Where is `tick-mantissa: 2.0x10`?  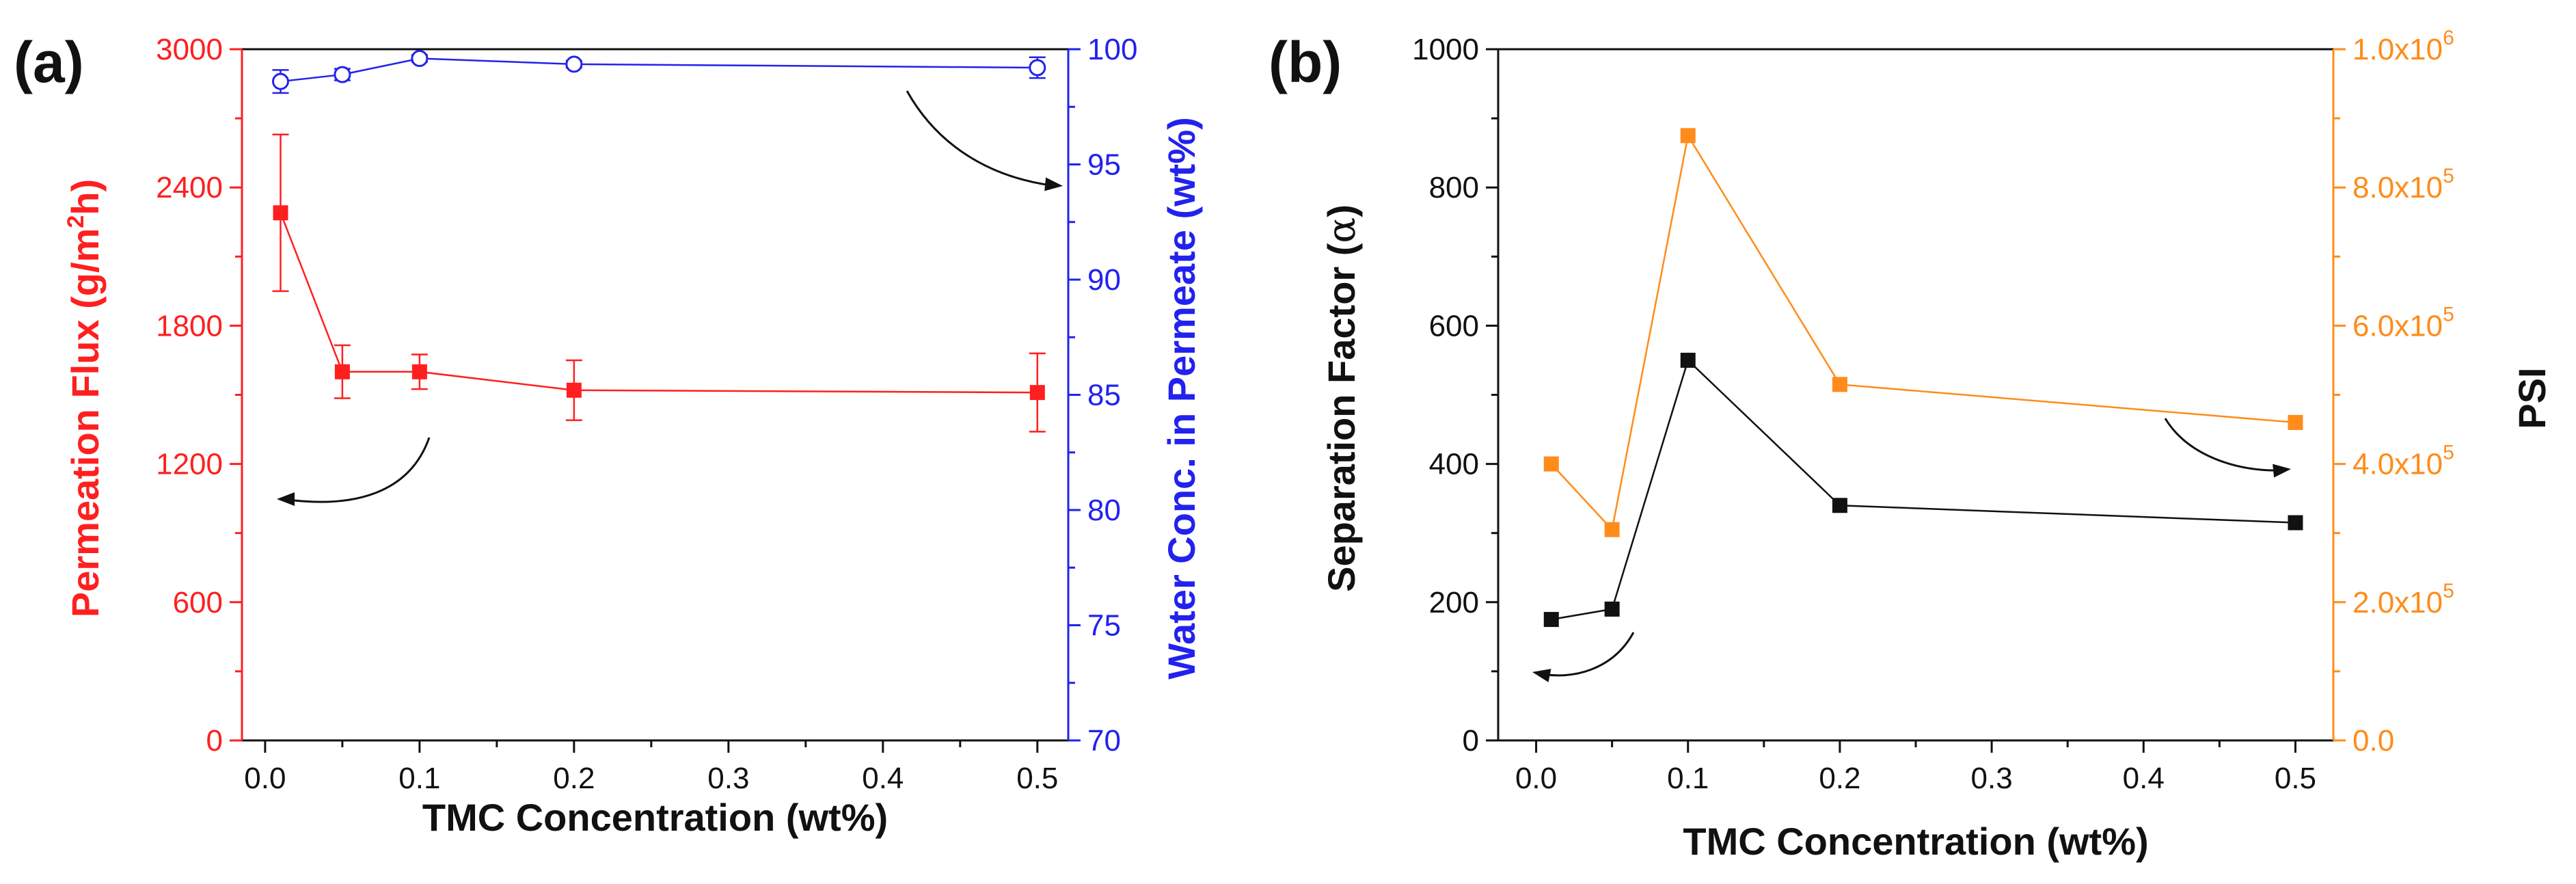
tick-mantissa: 2.0x10 is located at coordinates (2398, 602).